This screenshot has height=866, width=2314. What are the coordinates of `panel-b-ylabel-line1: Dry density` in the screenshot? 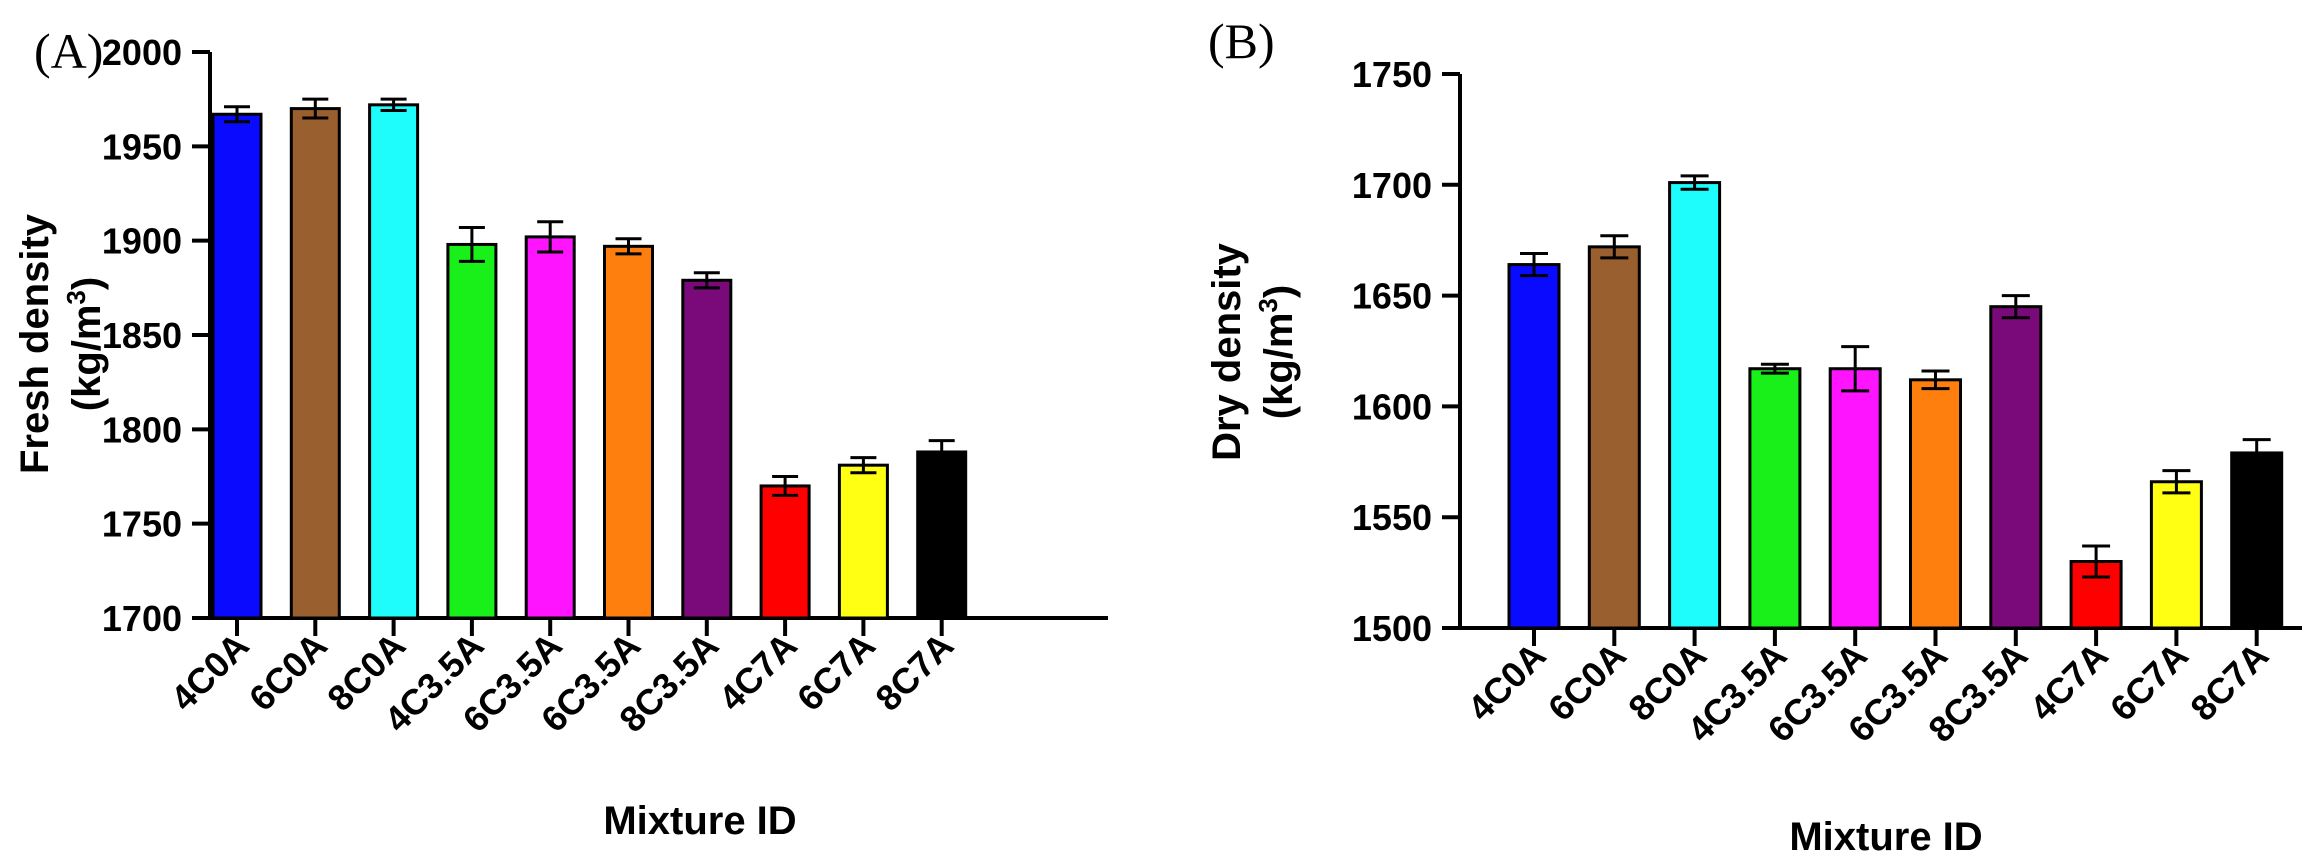 It's located at (1227, 351).